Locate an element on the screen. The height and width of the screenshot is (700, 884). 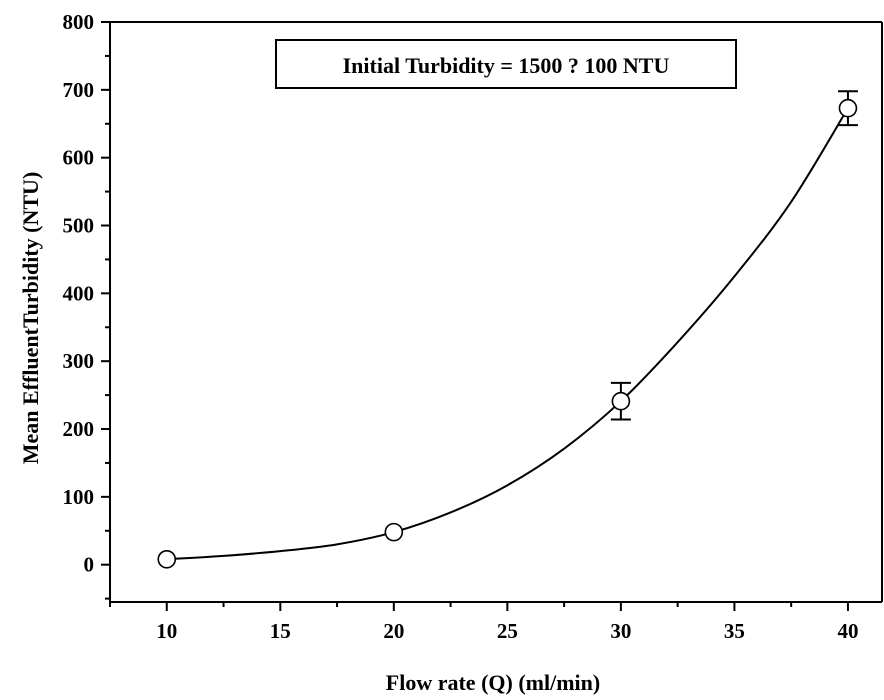
x-tick-label: 40 is located at coordinates (847, 631).